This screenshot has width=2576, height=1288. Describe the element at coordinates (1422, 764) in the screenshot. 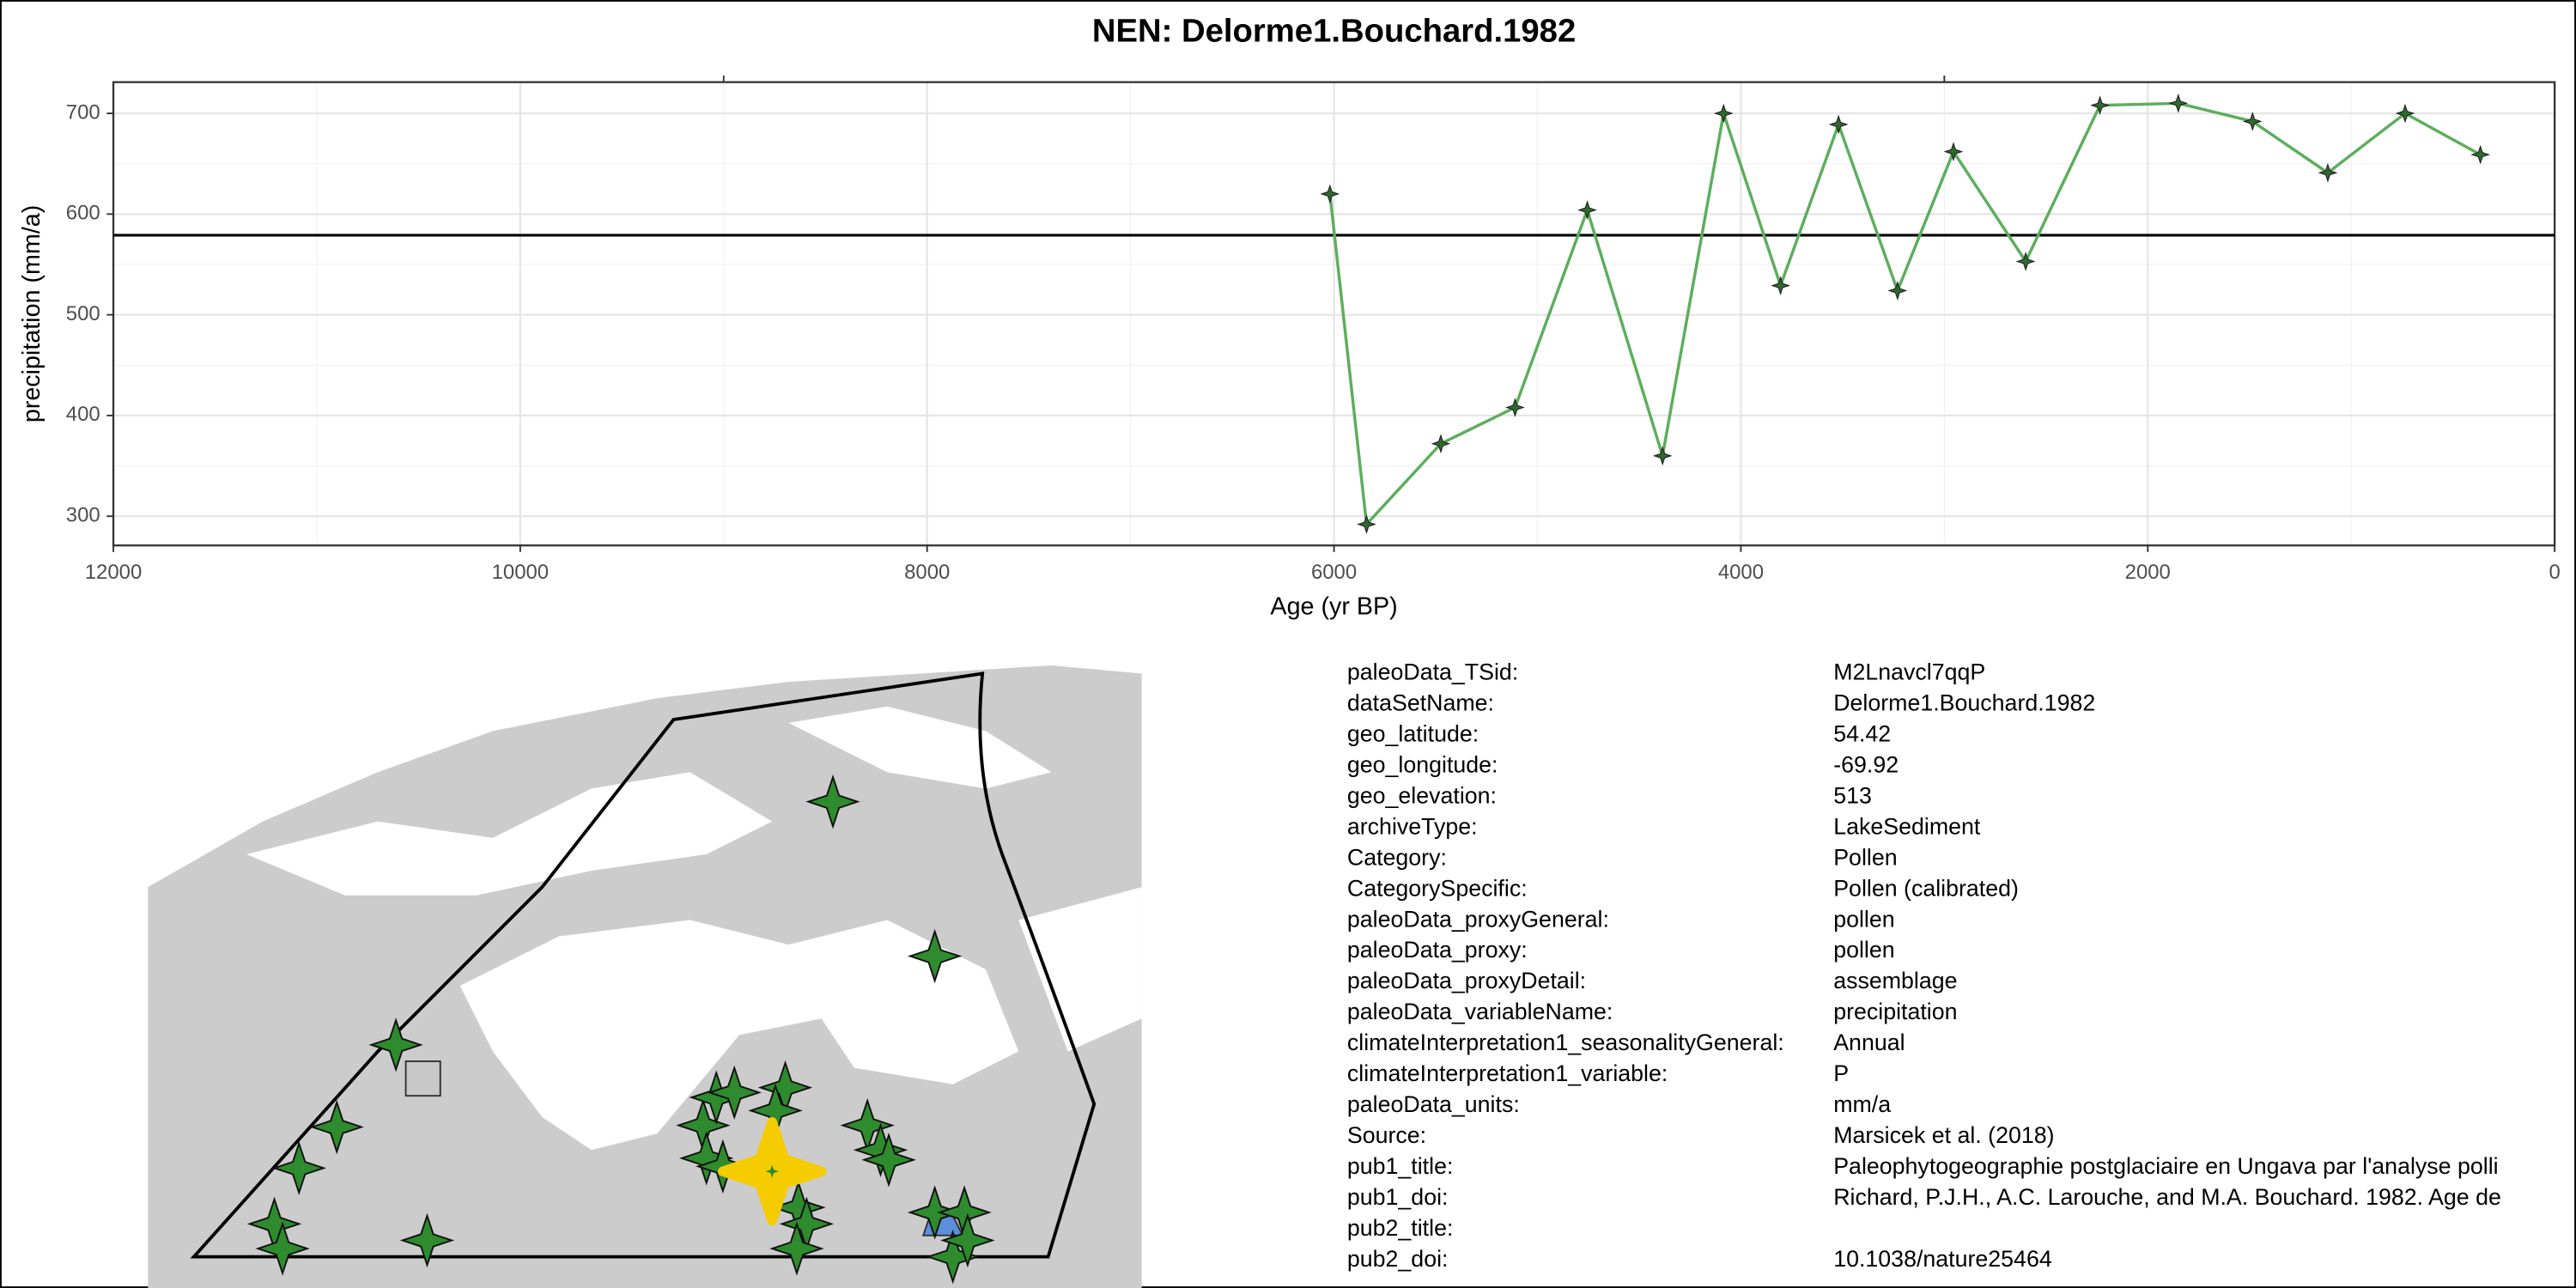

I see `meta-key: geo_longitude:` at that location.